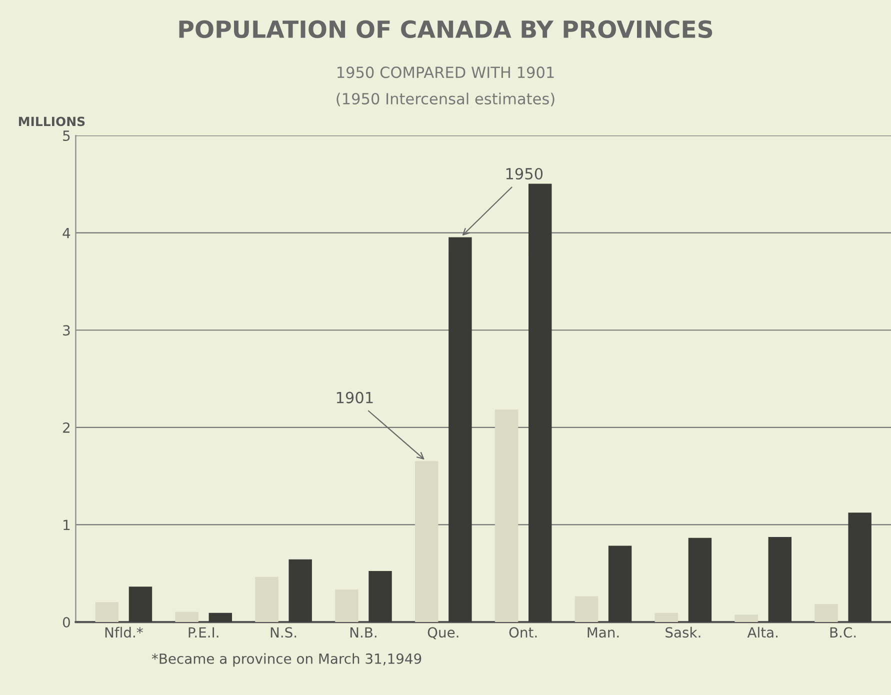  What do you see at coordinates (524, 174) in the screenshot?
I see `series-label: 1950` at bounding box center [524, 174].